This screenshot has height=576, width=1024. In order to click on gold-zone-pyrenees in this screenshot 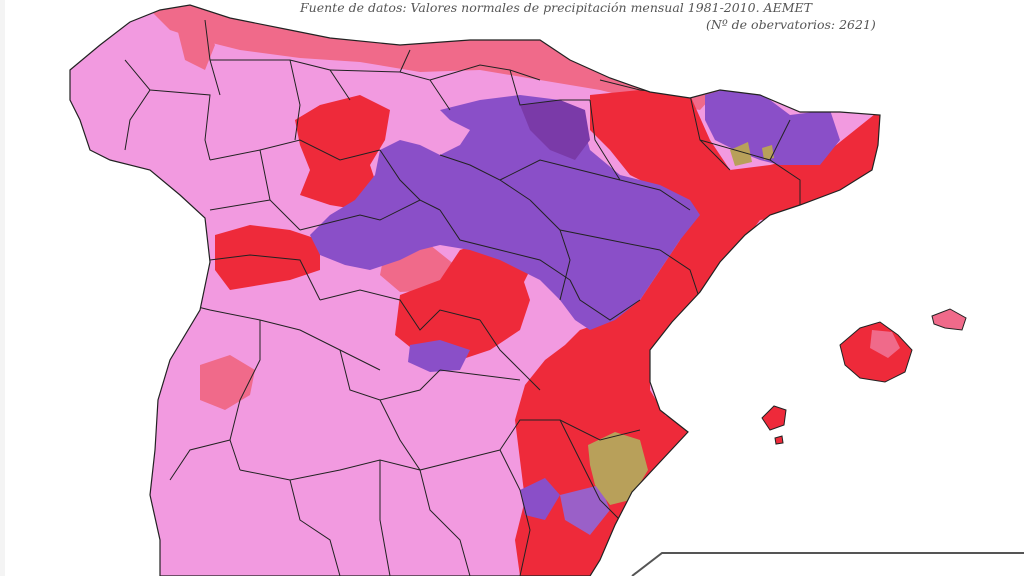, I will do `click(741, 154)`.